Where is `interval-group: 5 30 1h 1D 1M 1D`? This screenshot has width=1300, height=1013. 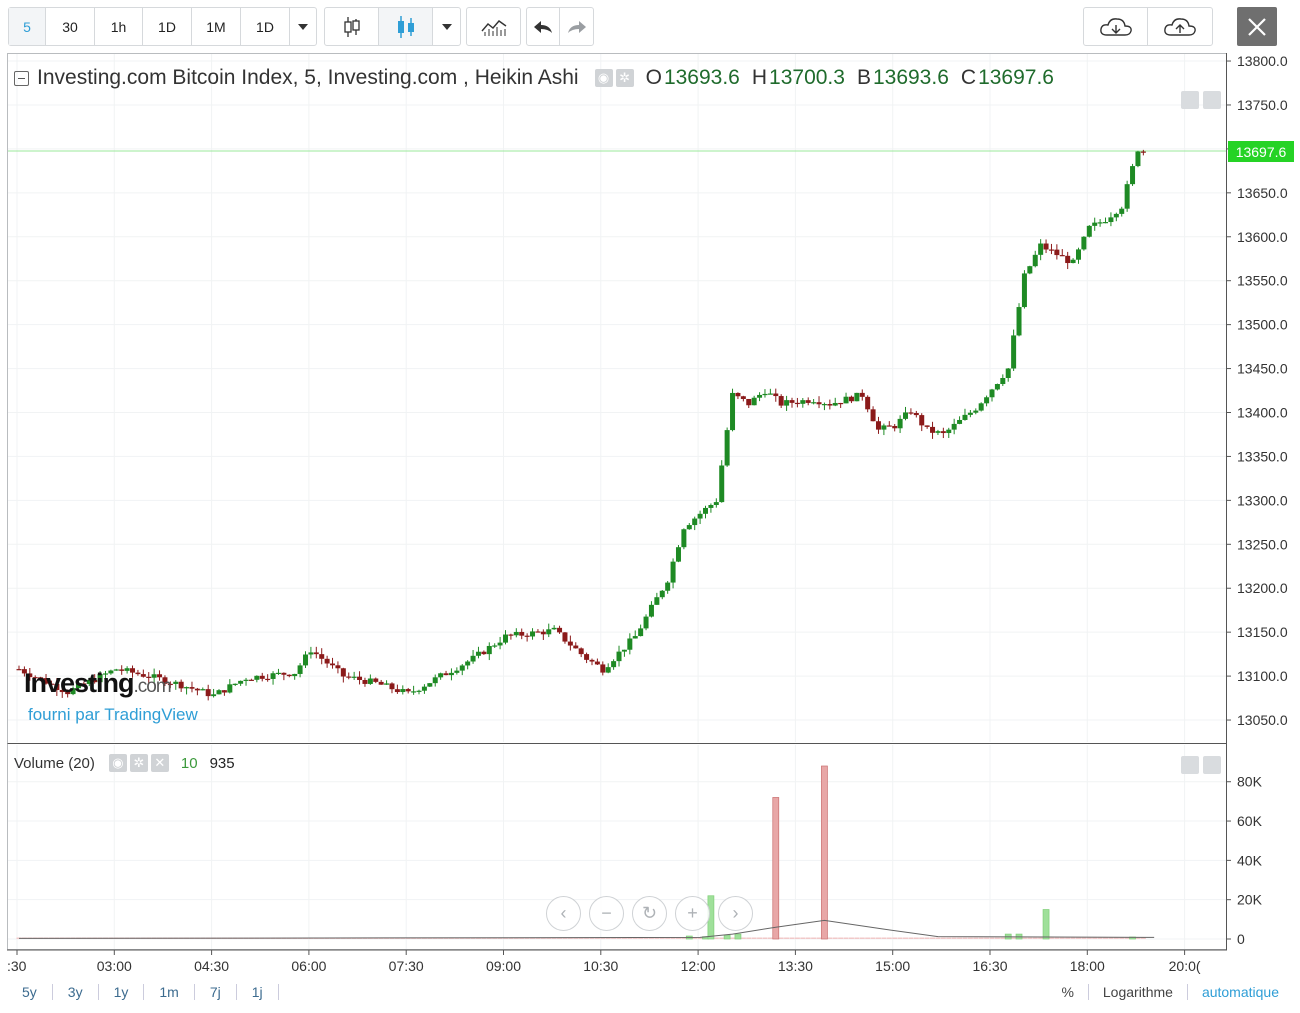 interval-group: 5 30 1h 1D 1M 1D is located at coordinates (162, 26).